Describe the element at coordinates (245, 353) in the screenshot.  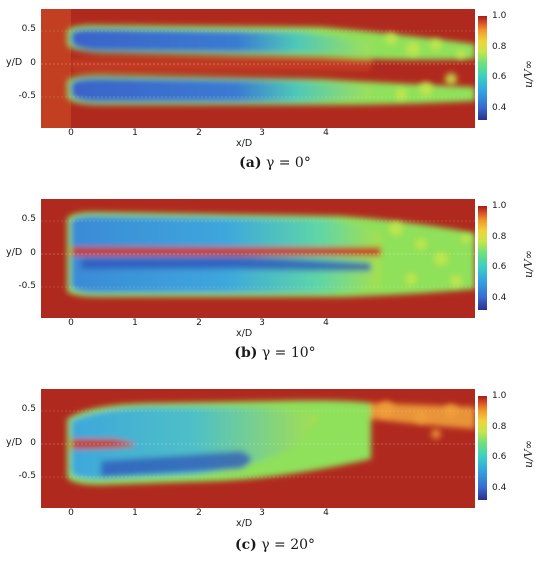
I see `panel-tag: b` at that location.